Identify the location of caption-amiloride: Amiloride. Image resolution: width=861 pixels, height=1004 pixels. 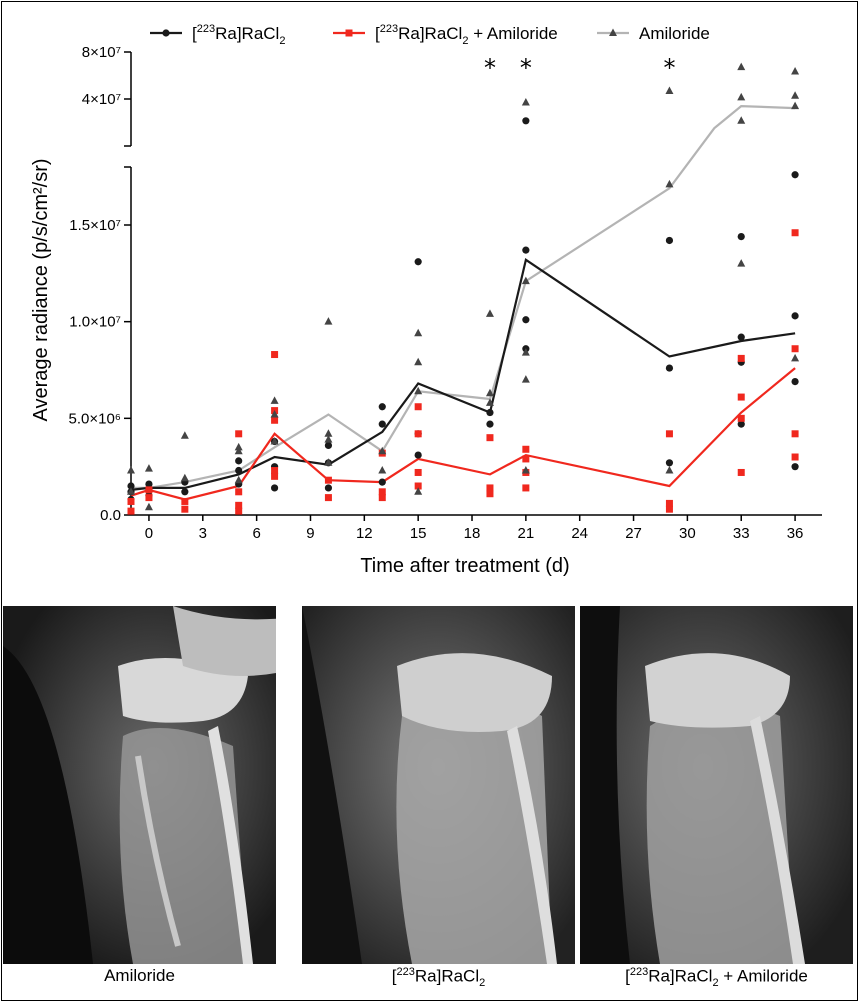
(139, 975).